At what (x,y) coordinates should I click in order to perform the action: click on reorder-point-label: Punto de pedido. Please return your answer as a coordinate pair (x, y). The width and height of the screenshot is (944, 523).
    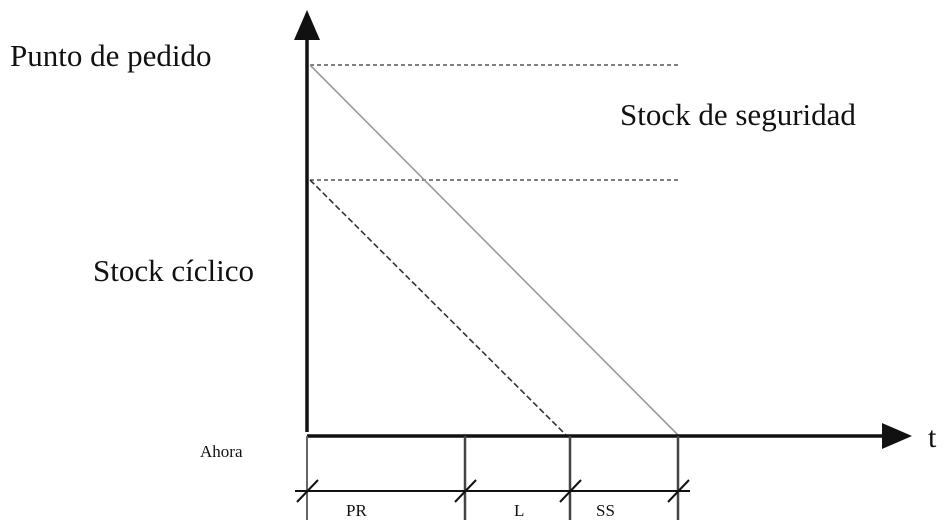
    Looking at the image, I should click on (111, 55).